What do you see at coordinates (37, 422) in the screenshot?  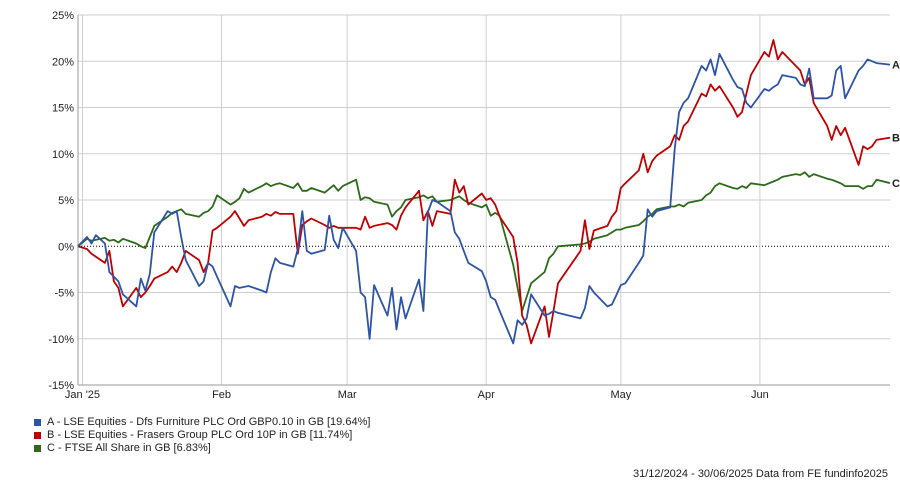 I see `legend-swatch-a` at bounding box center [37, 422].